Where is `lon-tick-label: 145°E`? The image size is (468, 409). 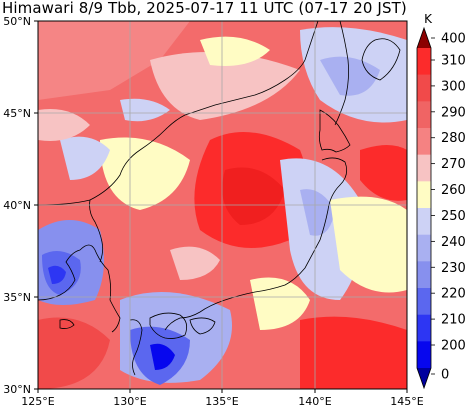
lon-tick-label: 145°E is located at coordinates (406, 401).